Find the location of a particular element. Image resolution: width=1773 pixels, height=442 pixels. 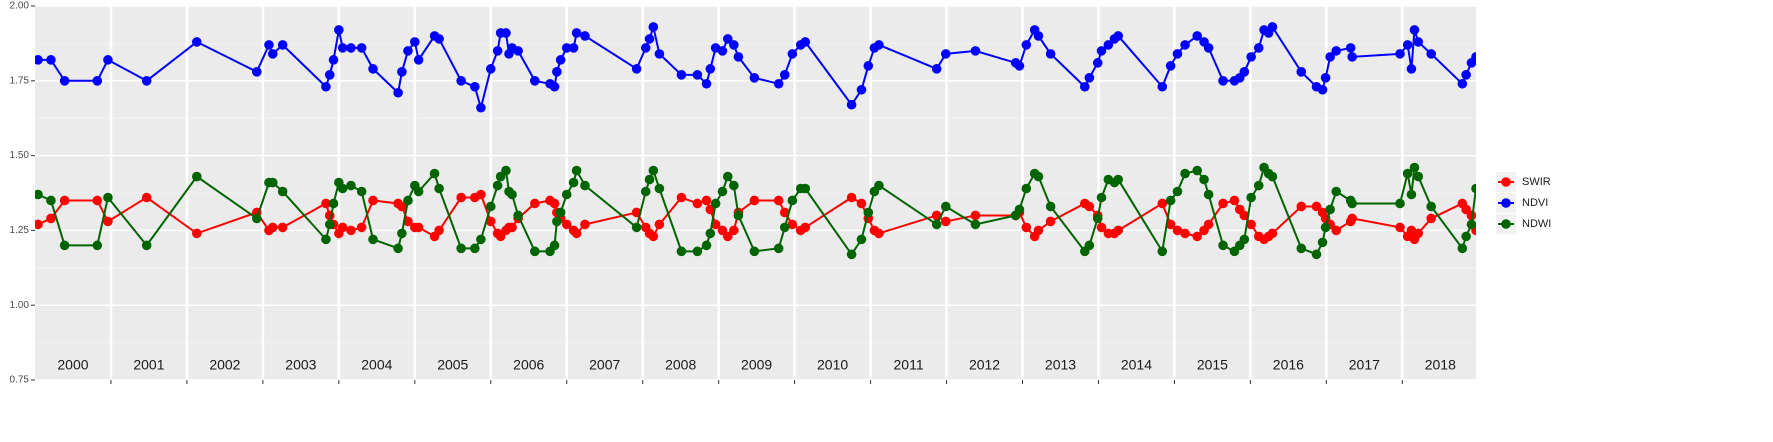

series is located at coordinates (755, 217).